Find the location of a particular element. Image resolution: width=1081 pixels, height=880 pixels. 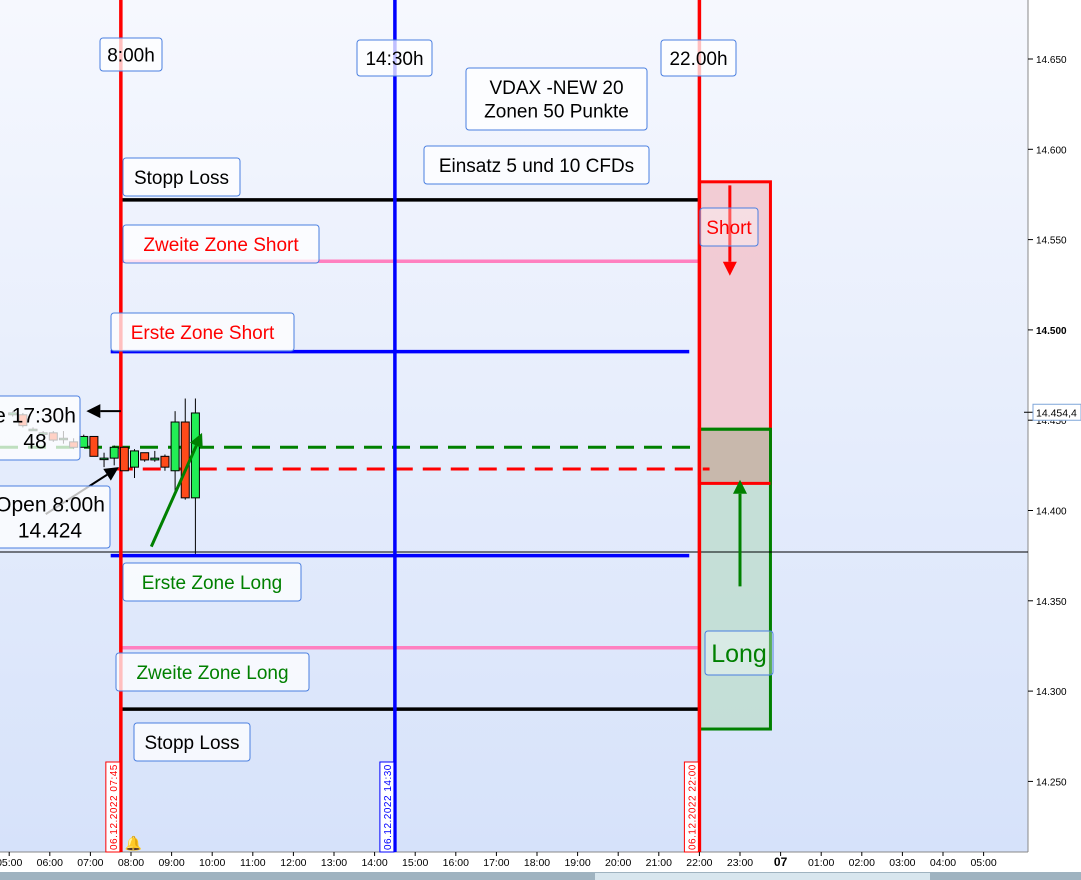

time-tick-label: 10:00 is located at coordinates (212, 863).